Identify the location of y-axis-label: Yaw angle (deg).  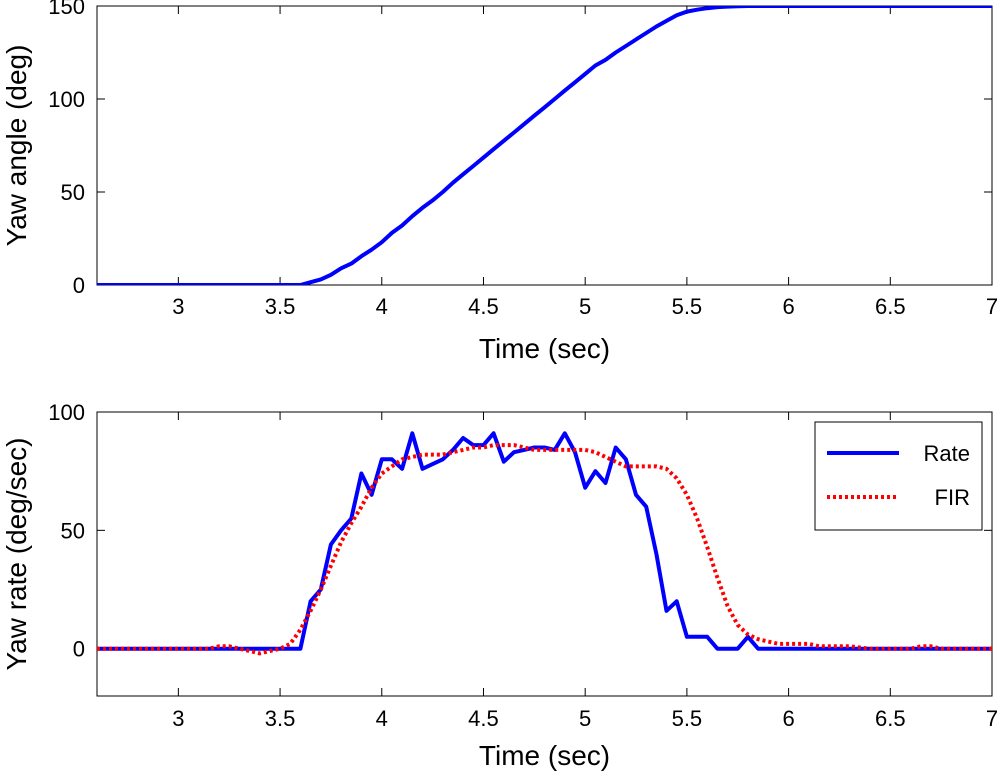
(16, 146).